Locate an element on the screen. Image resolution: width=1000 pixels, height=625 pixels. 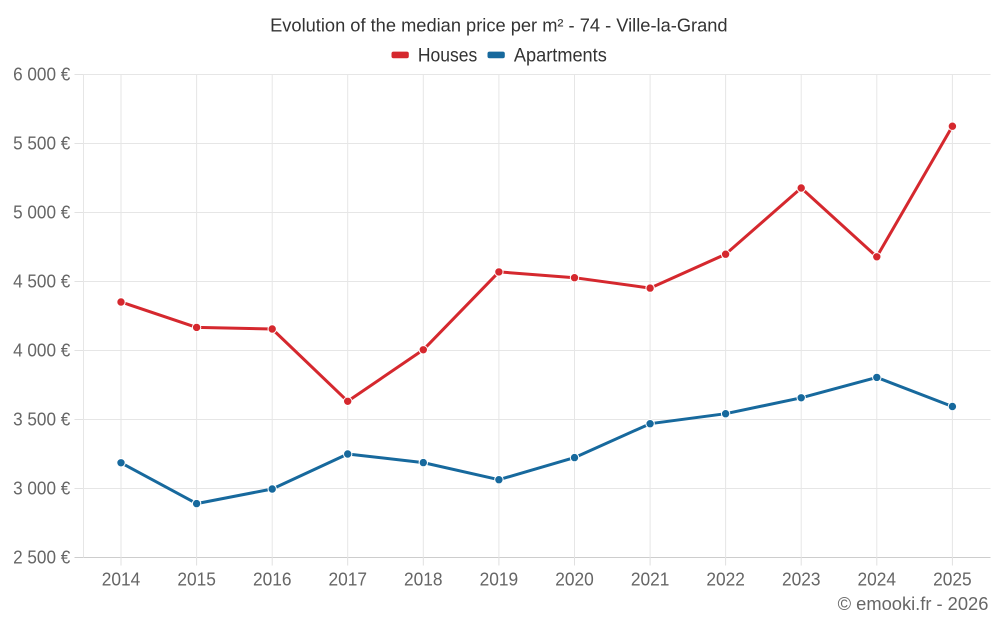
svg-text: 2014 is located at coordinates (121, 579).